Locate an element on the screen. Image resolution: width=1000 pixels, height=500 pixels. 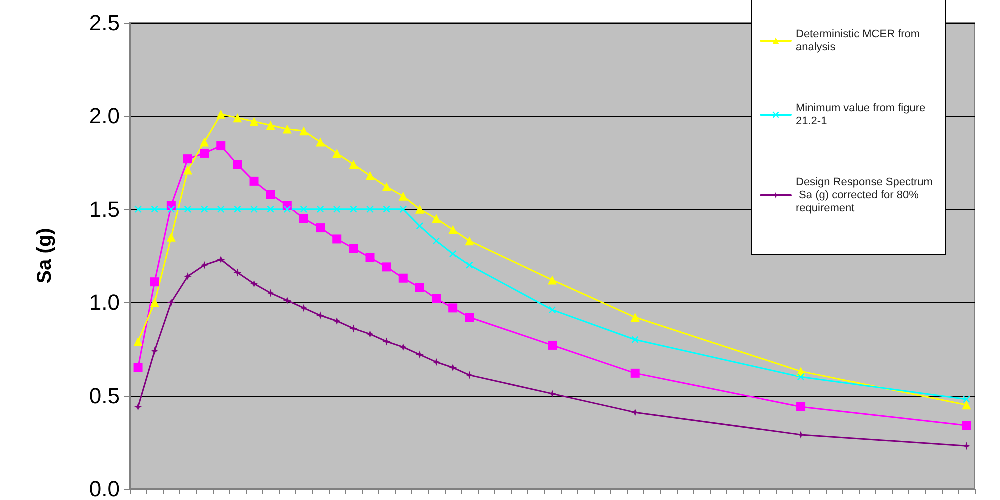
y-tick-label: 2.0 is located at coordinates (104, 116).